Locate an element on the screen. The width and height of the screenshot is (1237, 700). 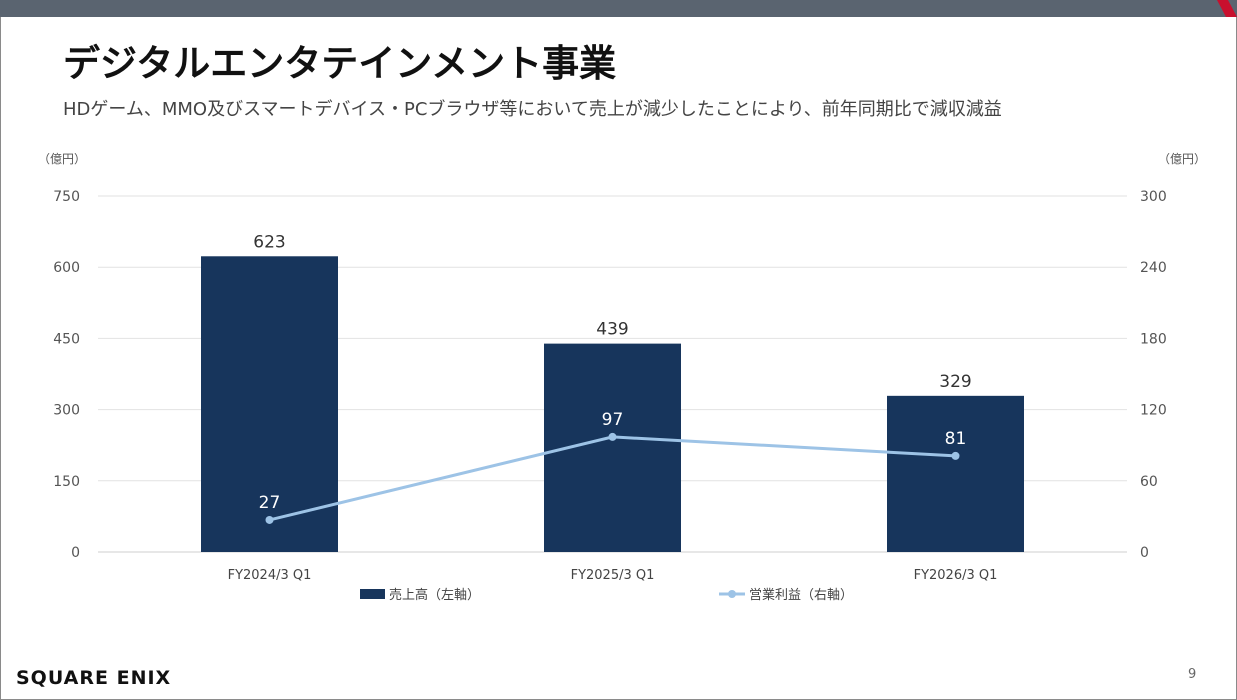
legend-swatch-bar is located at coordinates (372, 594).